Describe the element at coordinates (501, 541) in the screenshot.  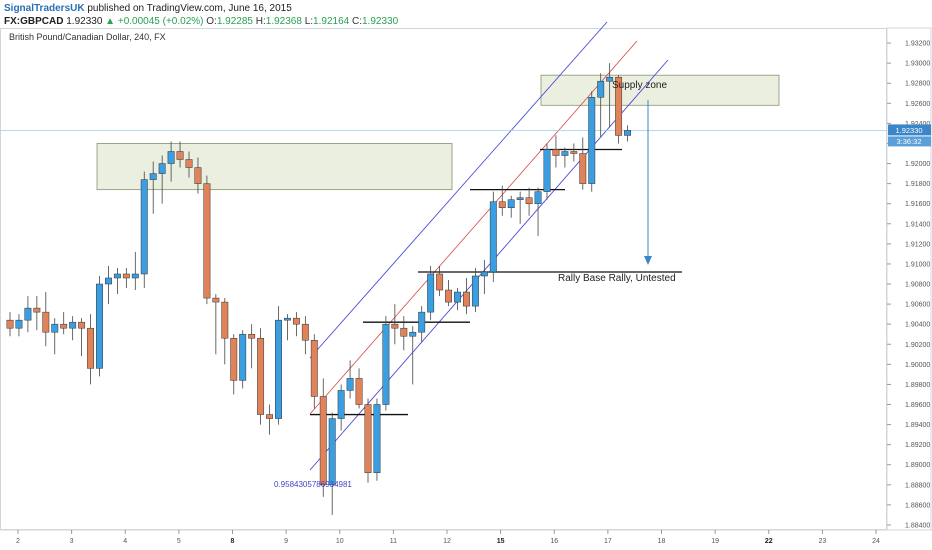
I see `x-tick-label: 15` at that location.